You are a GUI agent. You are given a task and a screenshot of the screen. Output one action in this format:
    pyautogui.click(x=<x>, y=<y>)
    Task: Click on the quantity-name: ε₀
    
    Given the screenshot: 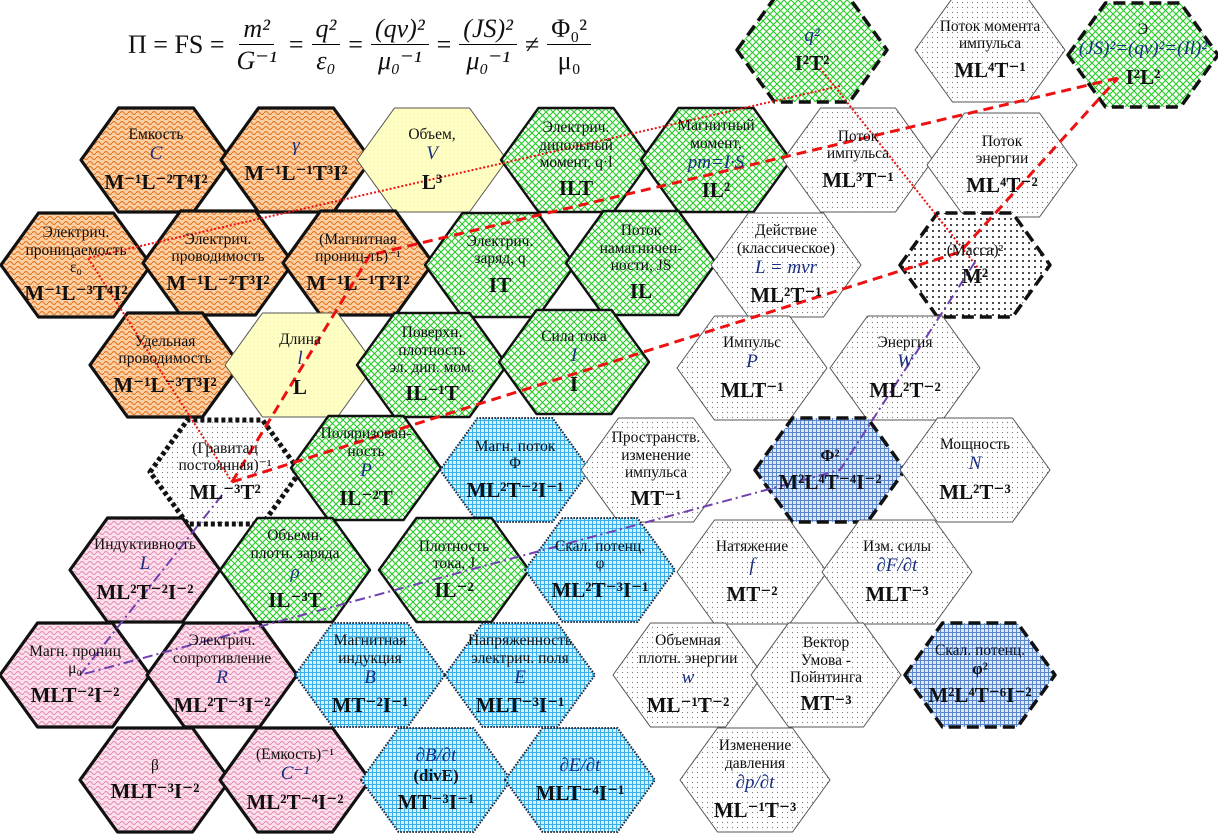 What is the action you would take?
    pyautogui.click(x=76, y=267)
    